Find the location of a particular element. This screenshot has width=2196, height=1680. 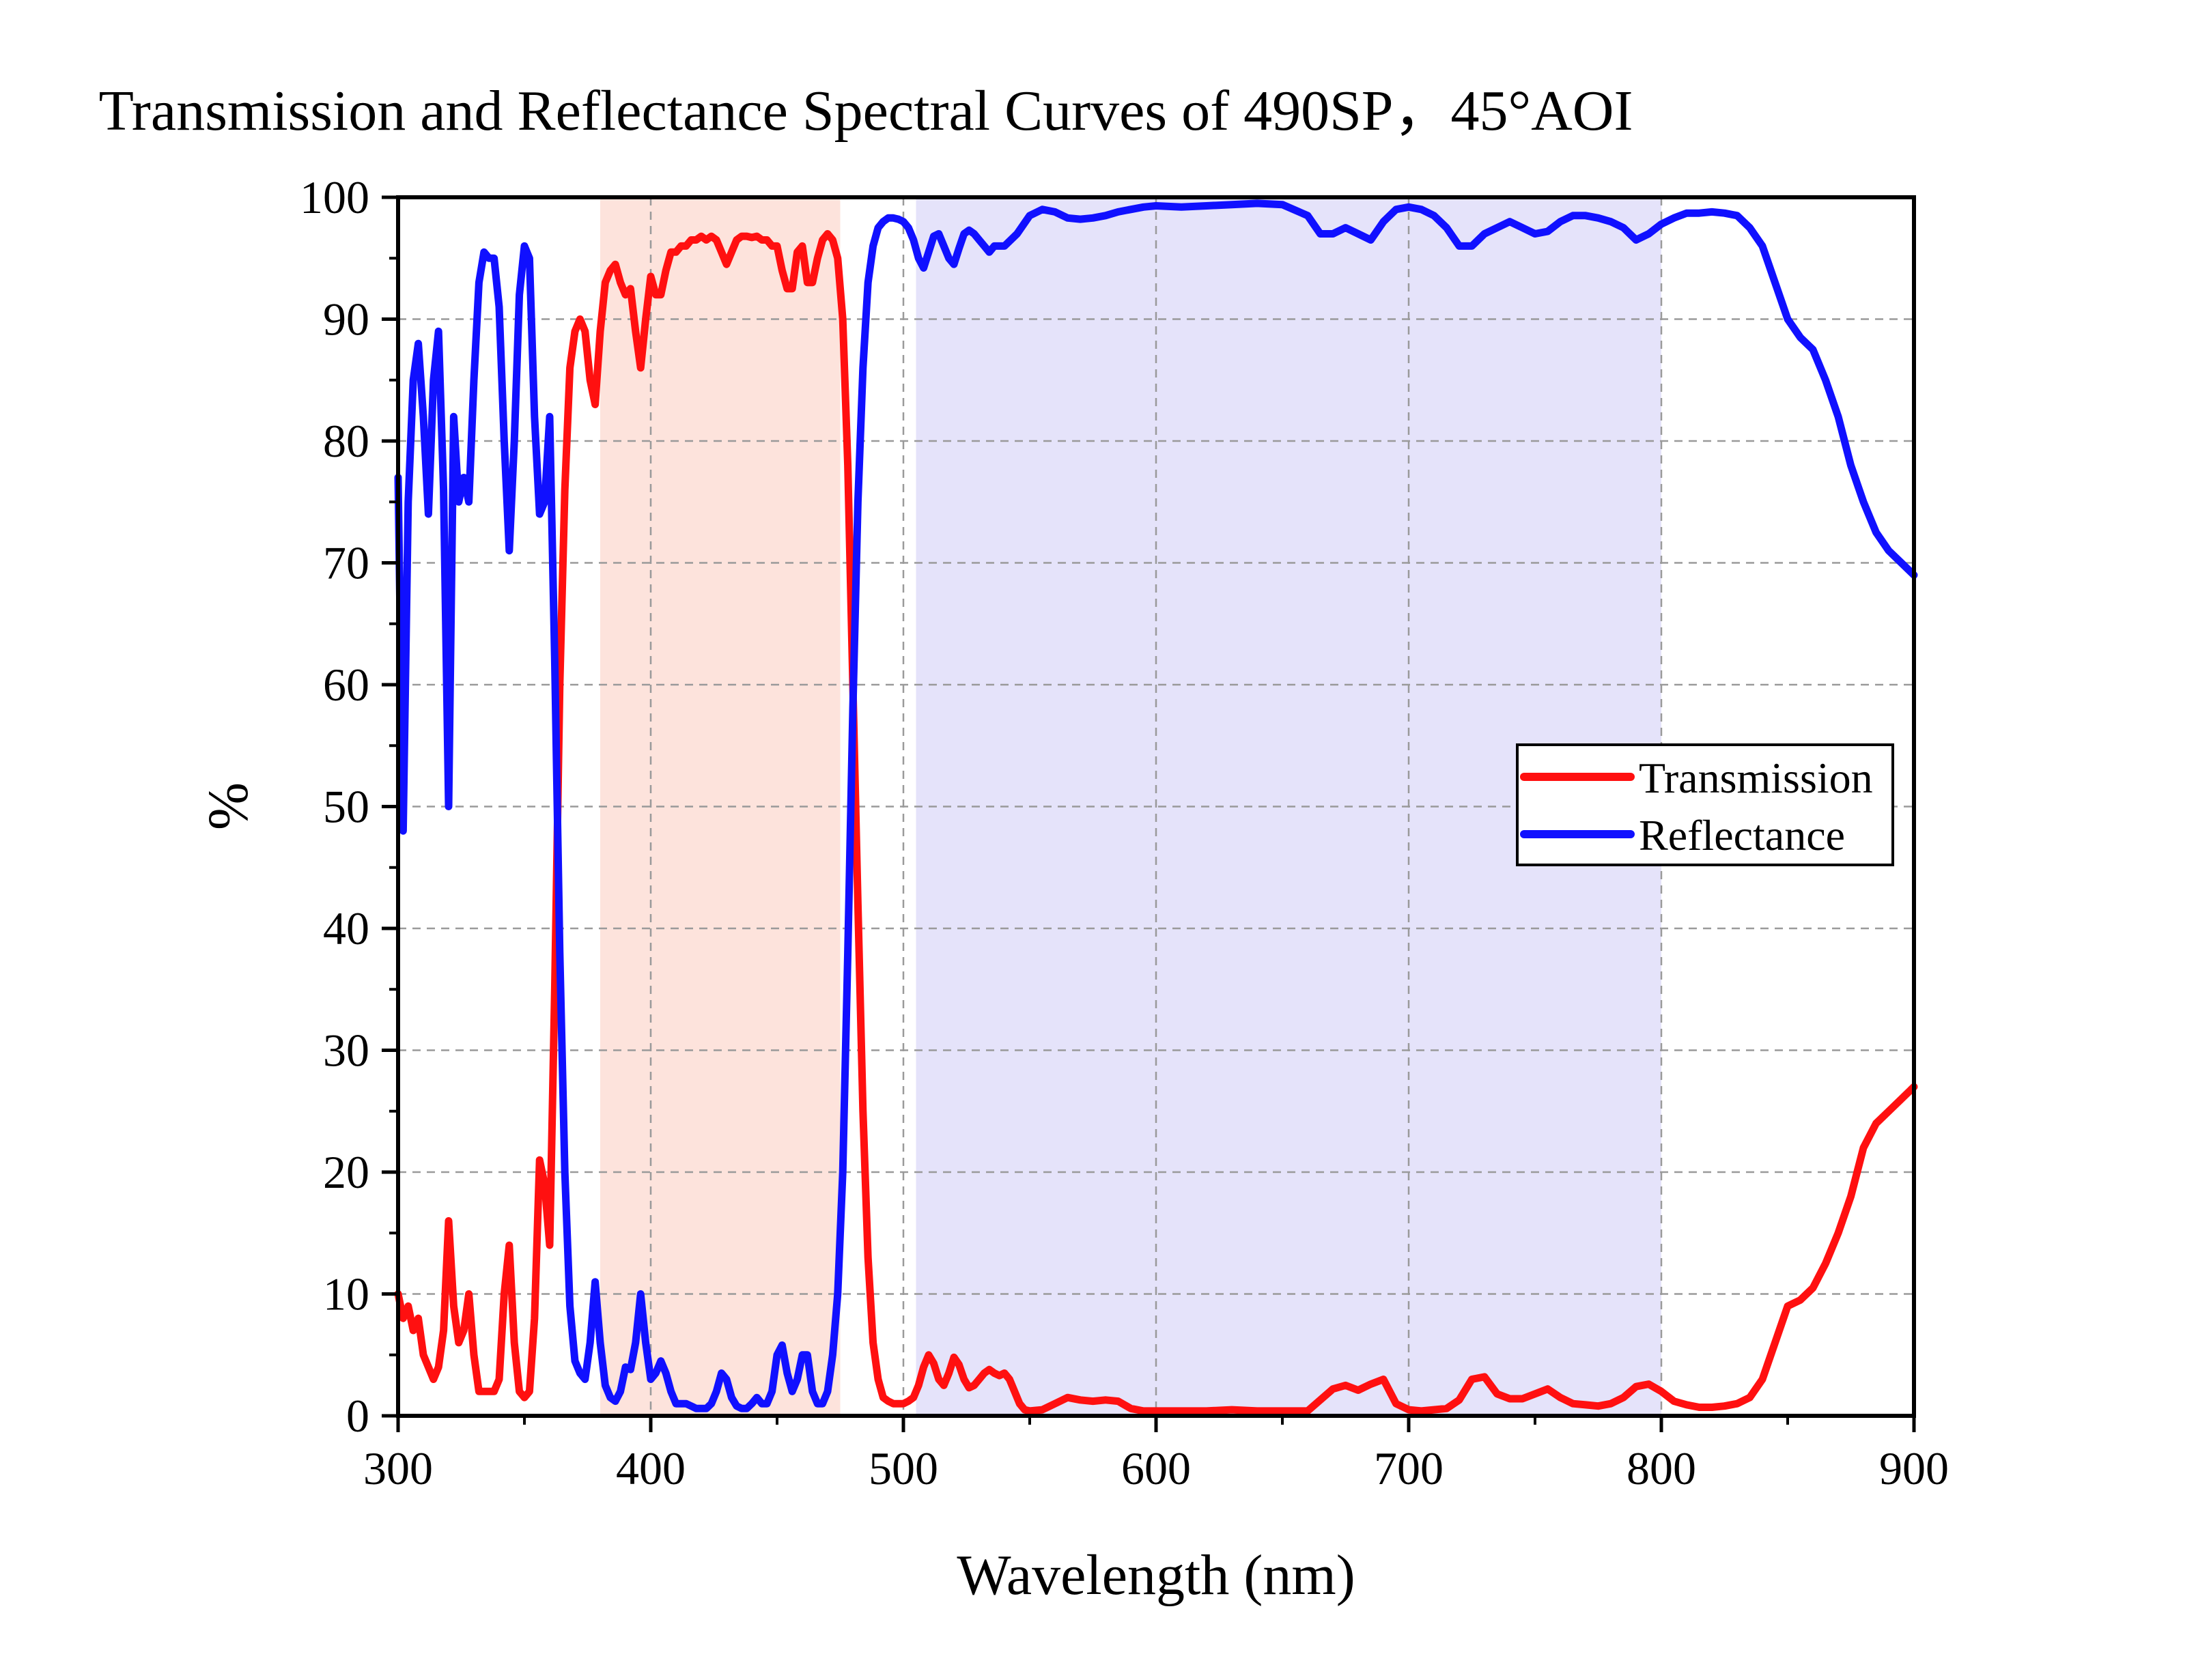

x-tick-label: 500 is located at coordinates (904, 1468).